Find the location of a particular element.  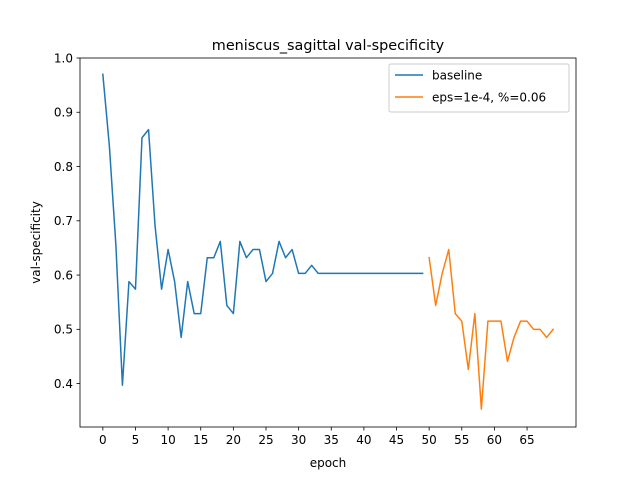

x-tick-label: 60 is located at coordinates (494, 440).